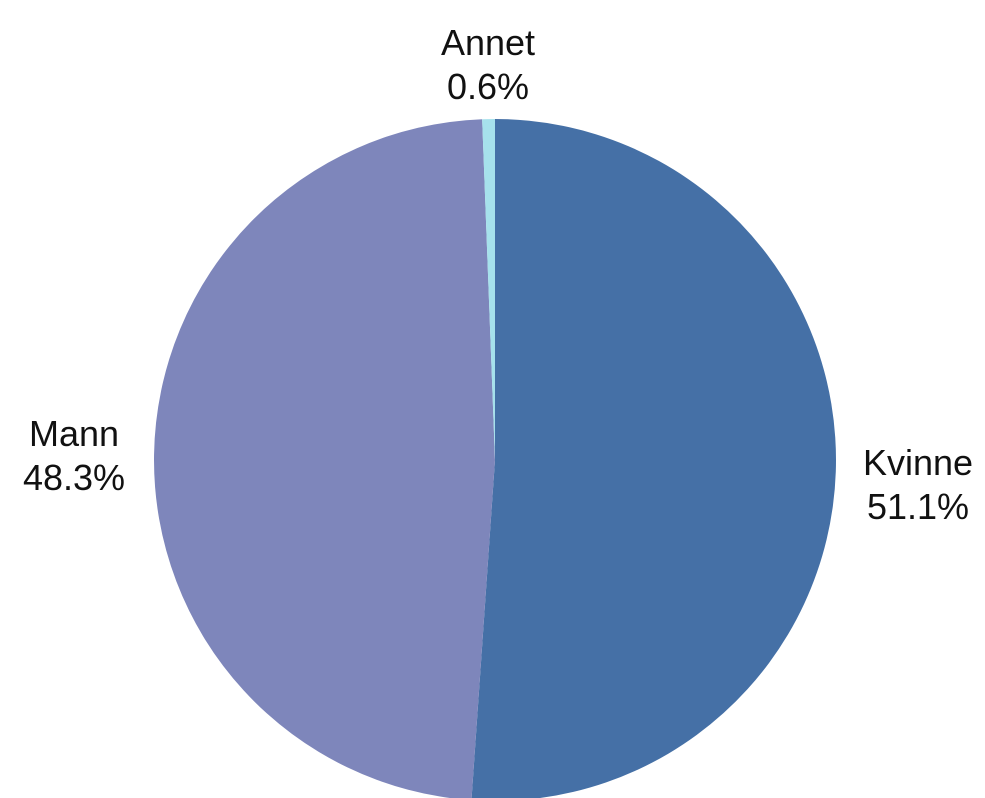 The image size is (985, 798). Describe the element at coordinates (488, 42) in the screenshot. I see `slice-label-annet: Annet` at that location.